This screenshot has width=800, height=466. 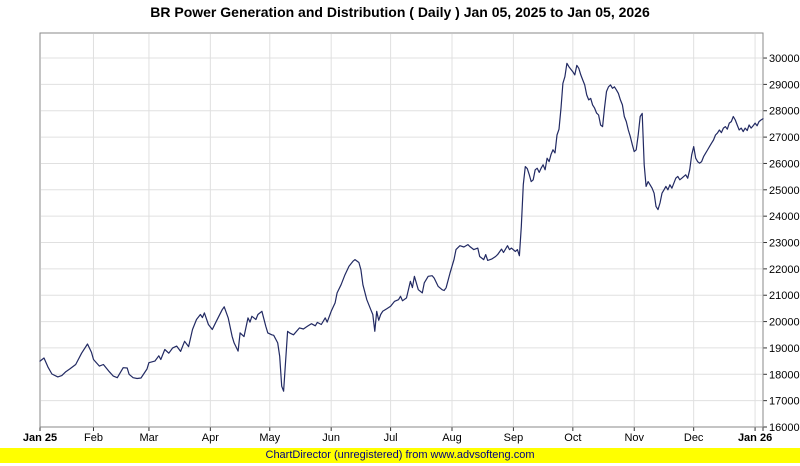 I want to click on y-tick-label: 24000, so click(x=784, y=217).